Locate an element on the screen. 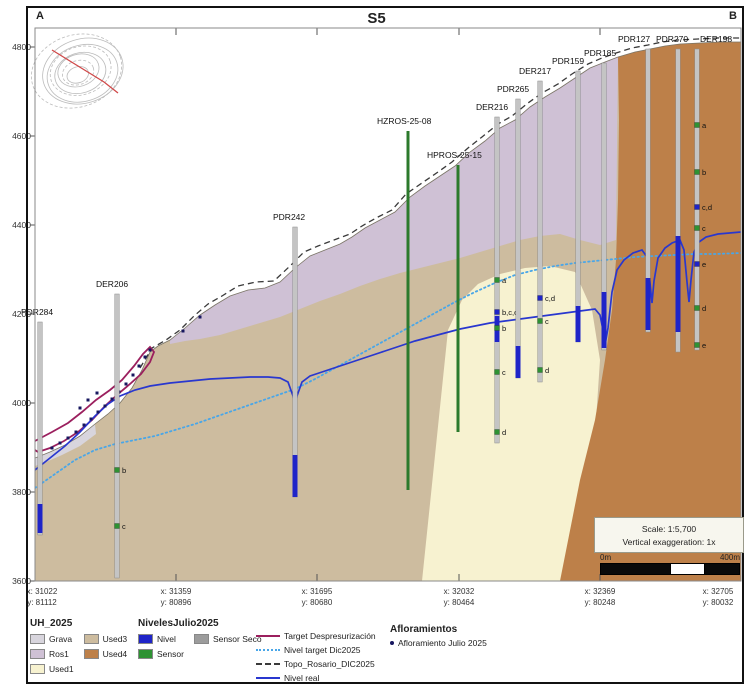  legend-label: Nivel target Dic2025 is located at coordinates (322, 650).